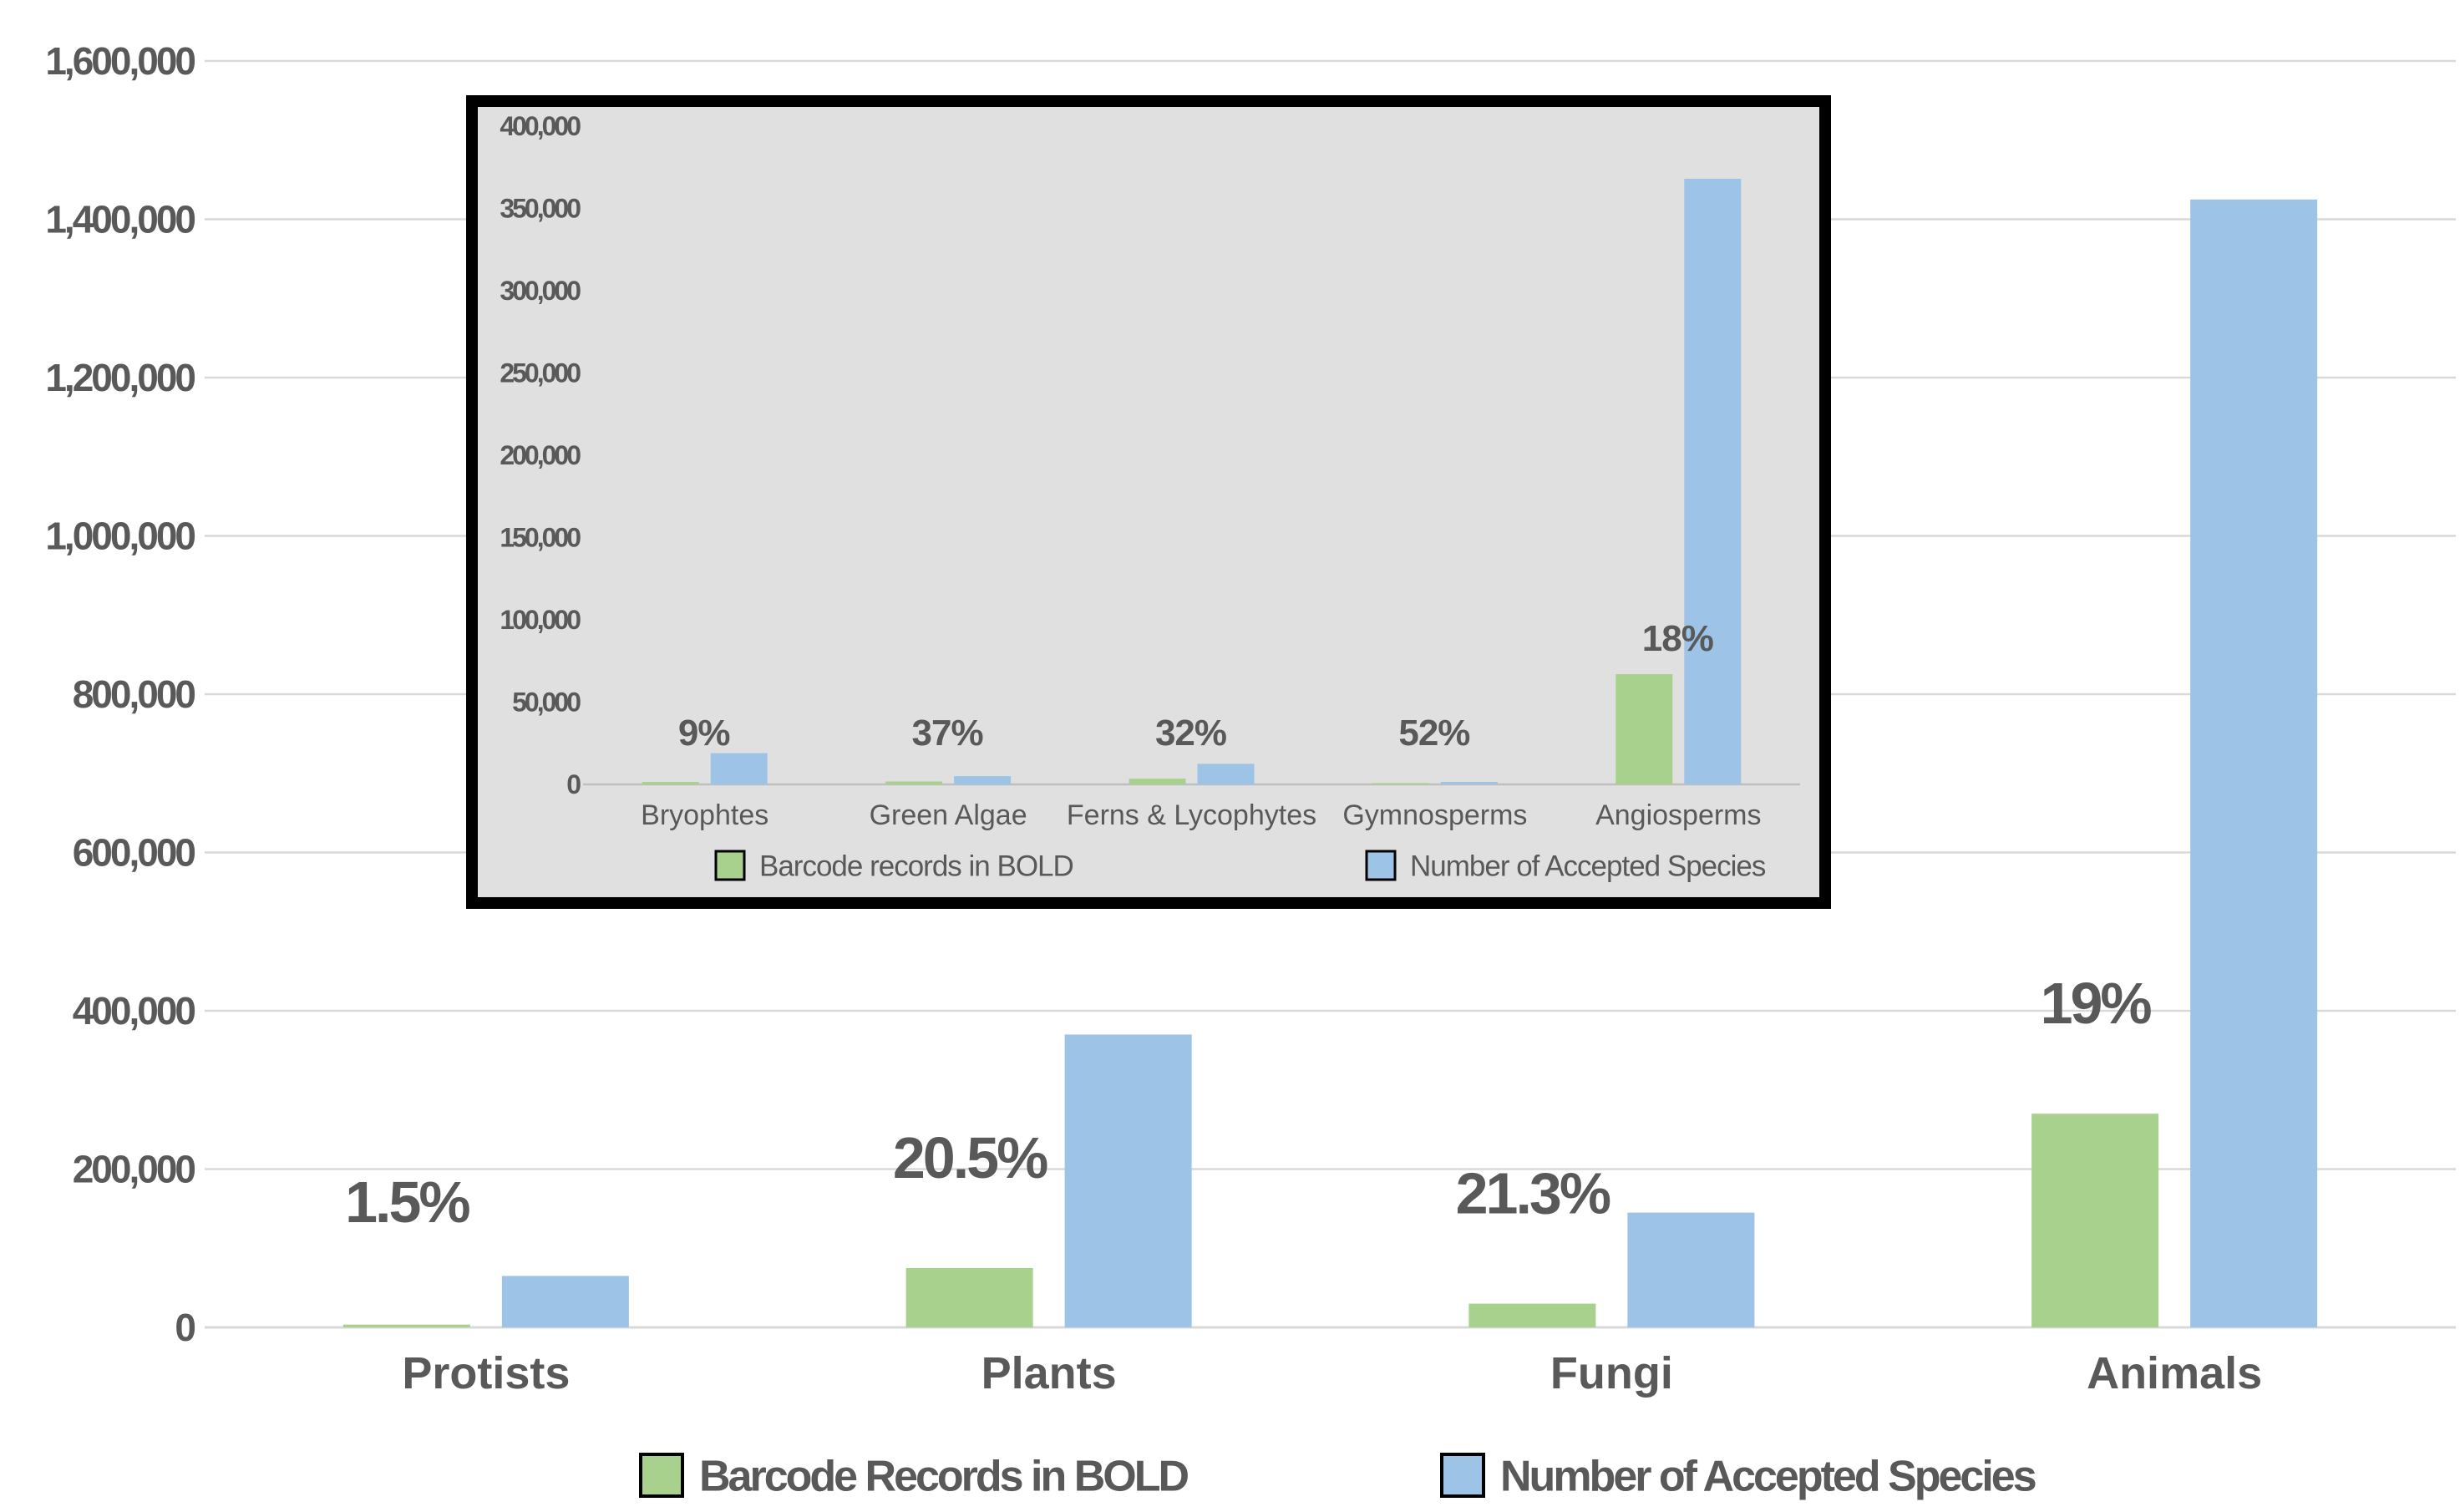 This screenshot has height=1512, width=2460. I want to click on x-tick-label: Plants, so click(1049, 1373).